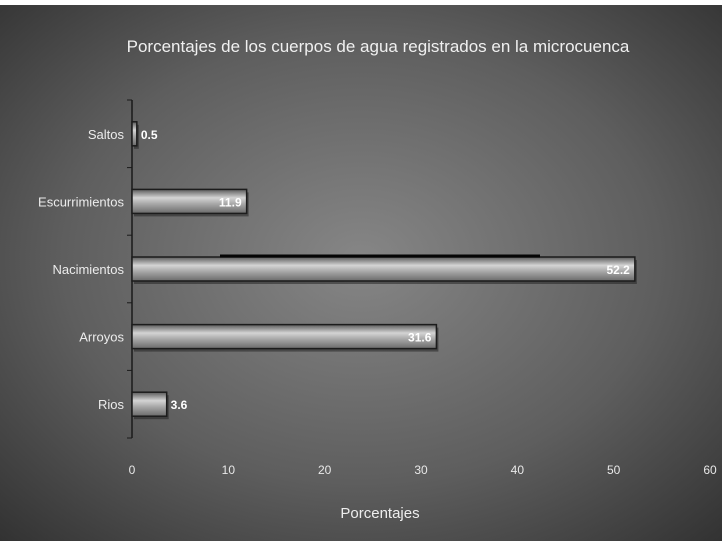 This screenshot has width=722, height=546. I want to click on x-tick-label-10: 10, so click(229, 470).